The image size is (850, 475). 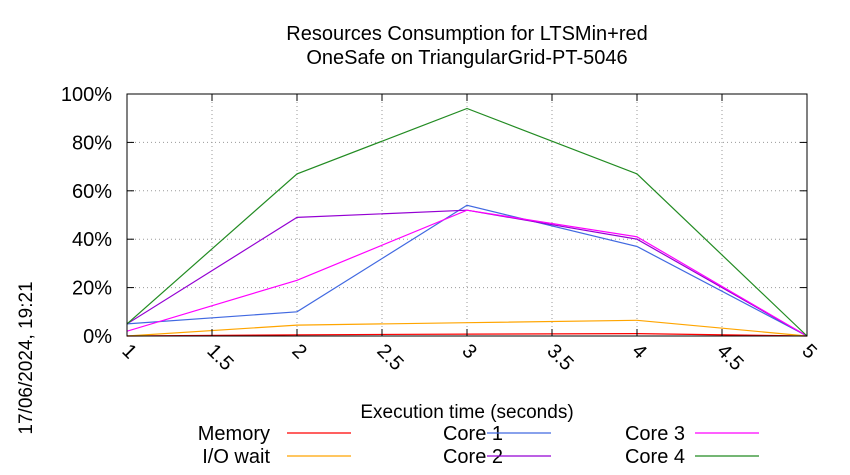 What do you see at coordinates (692, 457) in the screenshot?
I see `legend-item: Core 4` at bounding box center [692, 457].